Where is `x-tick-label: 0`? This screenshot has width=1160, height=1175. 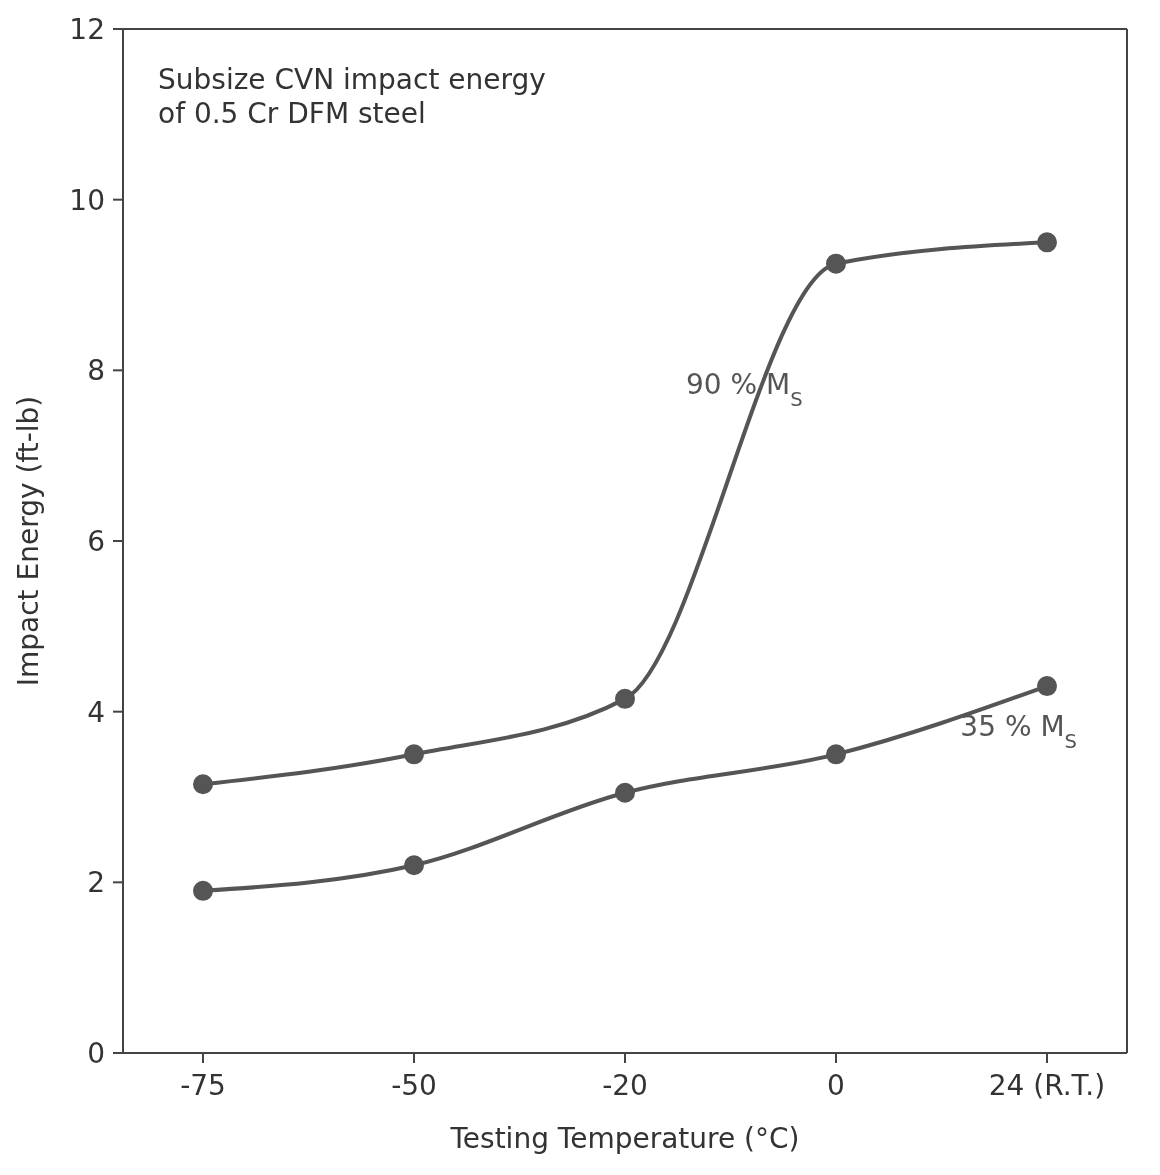
x-tick-label: 0 is located at coordinates (836, 1085).